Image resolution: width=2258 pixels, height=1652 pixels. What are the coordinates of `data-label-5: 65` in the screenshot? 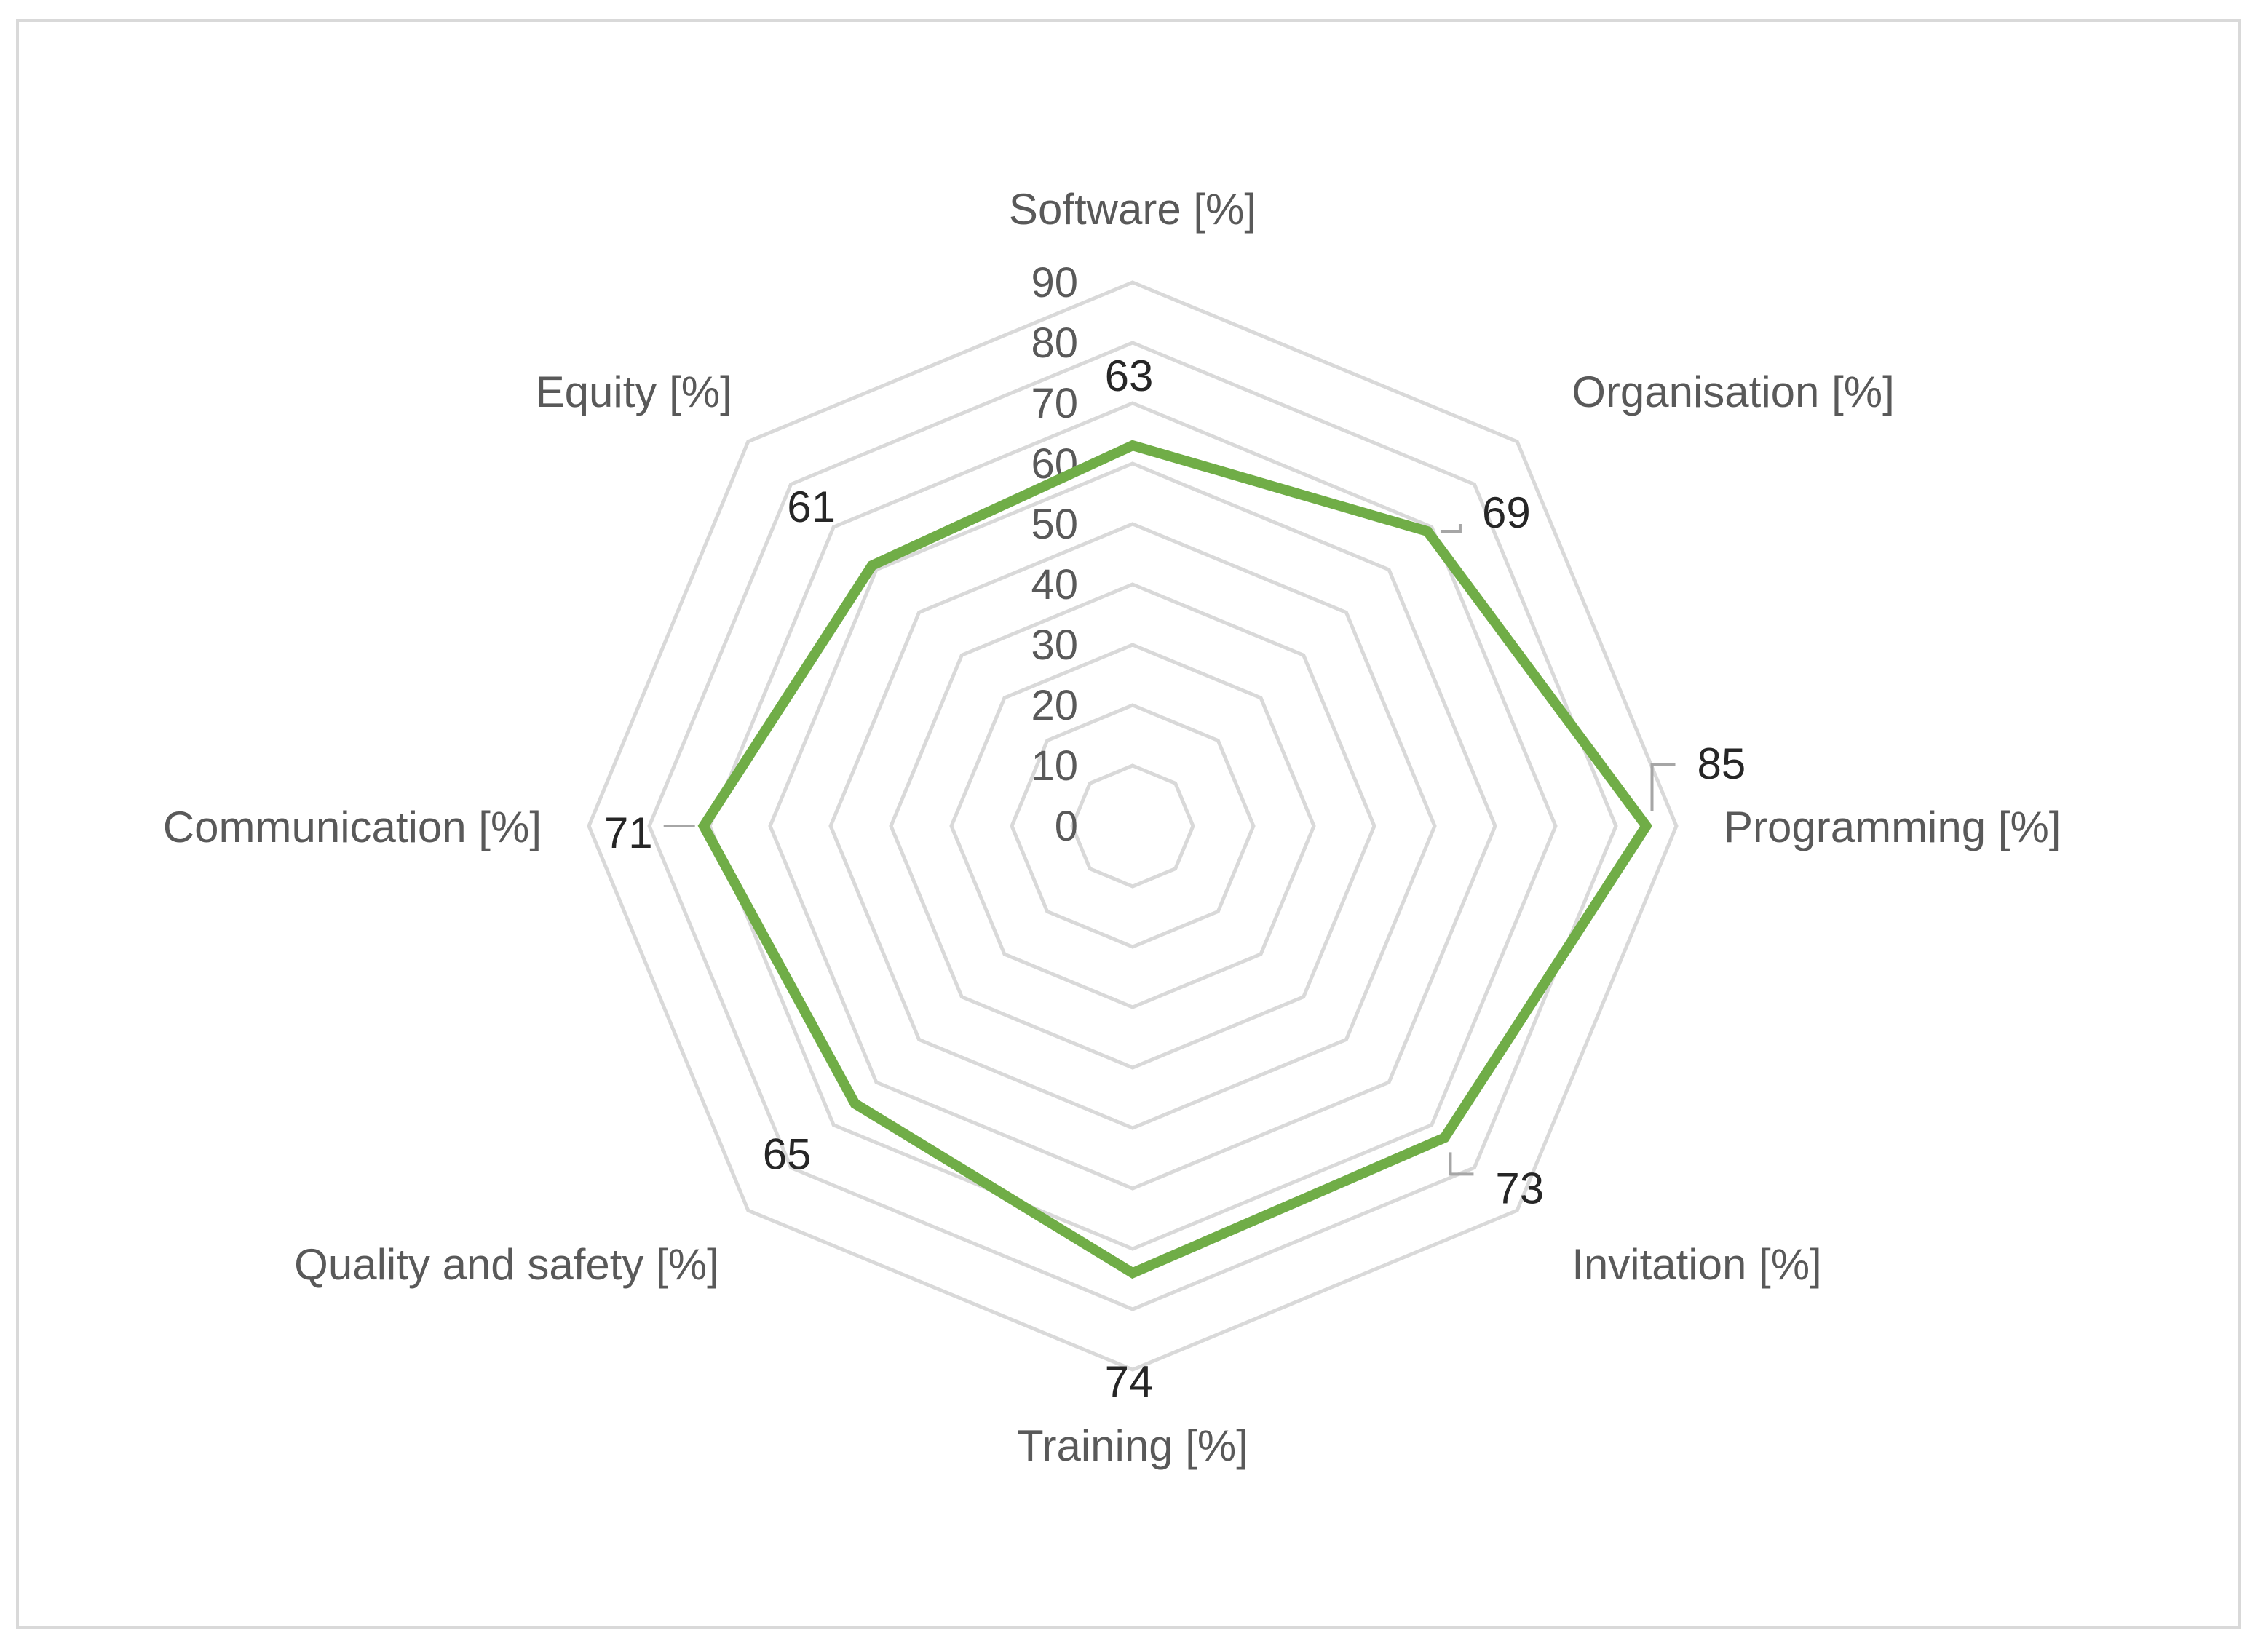 It's located at (787, 1153).